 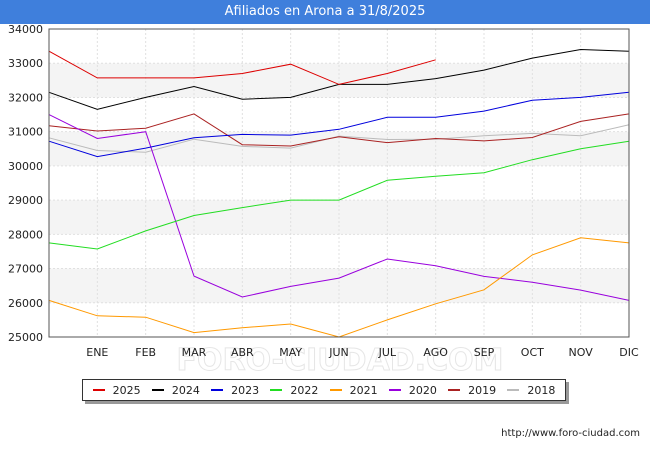 What do you see at coordinates (25, 132) in the screenshot?
I see `y-tick-label: 31000` at bounding box center [25, 132].